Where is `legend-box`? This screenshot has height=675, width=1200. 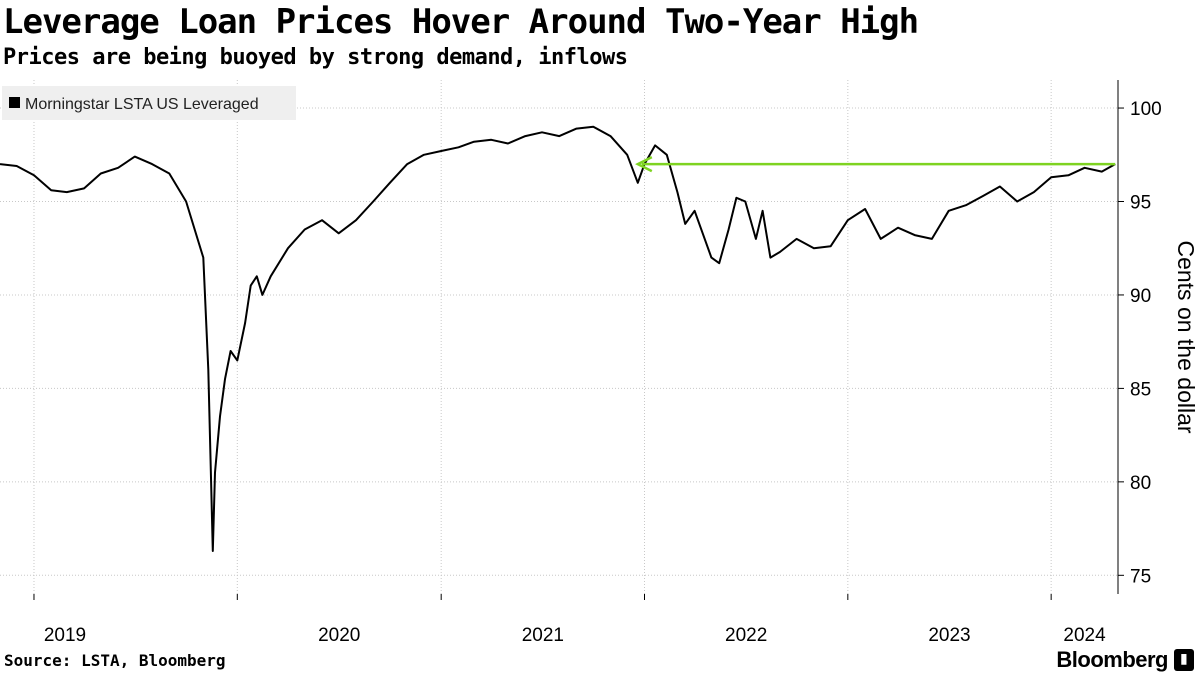
legend-box is located at coordinates (149, 103).